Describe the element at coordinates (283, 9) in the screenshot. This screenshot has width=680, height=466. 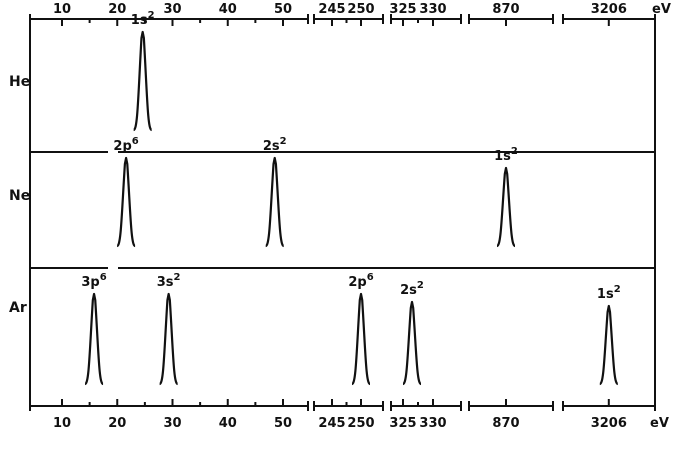
I see `top-tick-label-50: 50` at that location.